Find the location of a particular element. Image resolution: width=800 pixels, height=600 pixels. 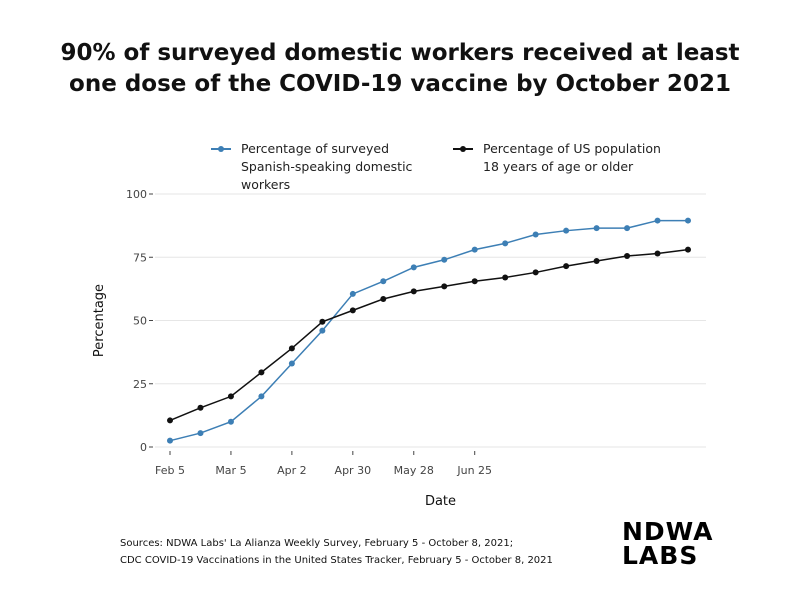

ndwa-labs-logo: NDWA LABS is located at coordinates (668, 543).